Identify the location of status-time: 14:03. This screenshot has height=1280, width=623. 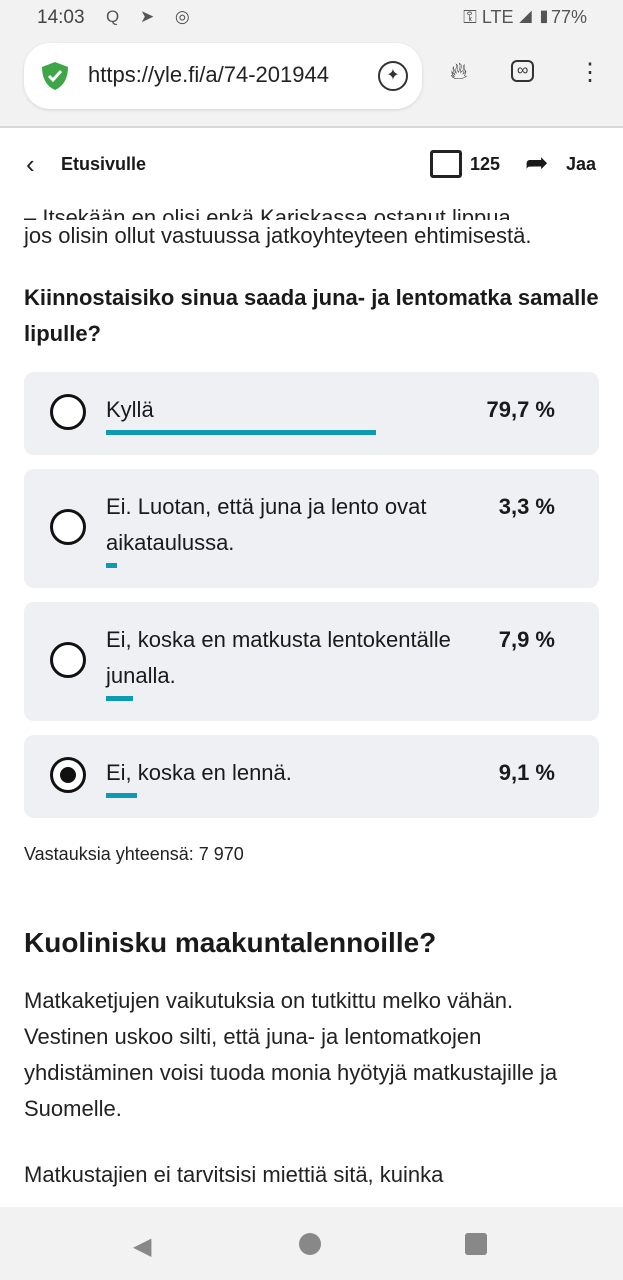
(61, 17).